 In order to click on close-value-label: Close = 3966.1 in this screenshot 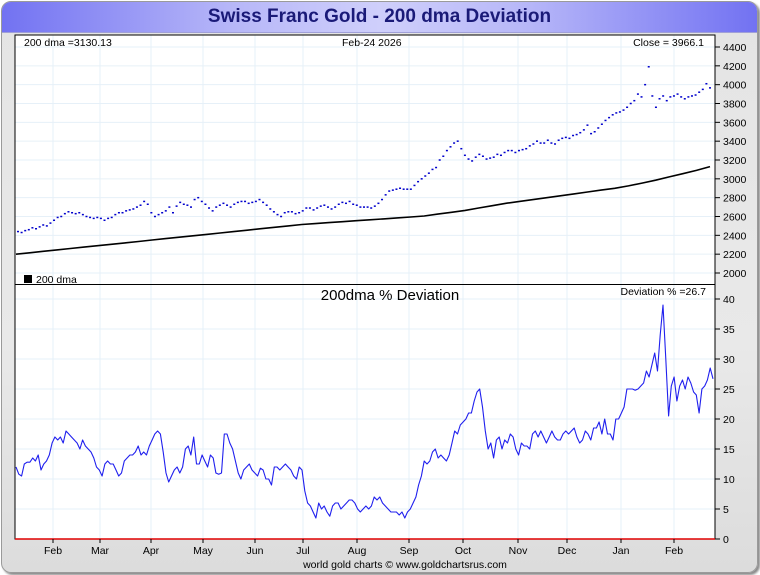, I will do `click(668, 43)`.